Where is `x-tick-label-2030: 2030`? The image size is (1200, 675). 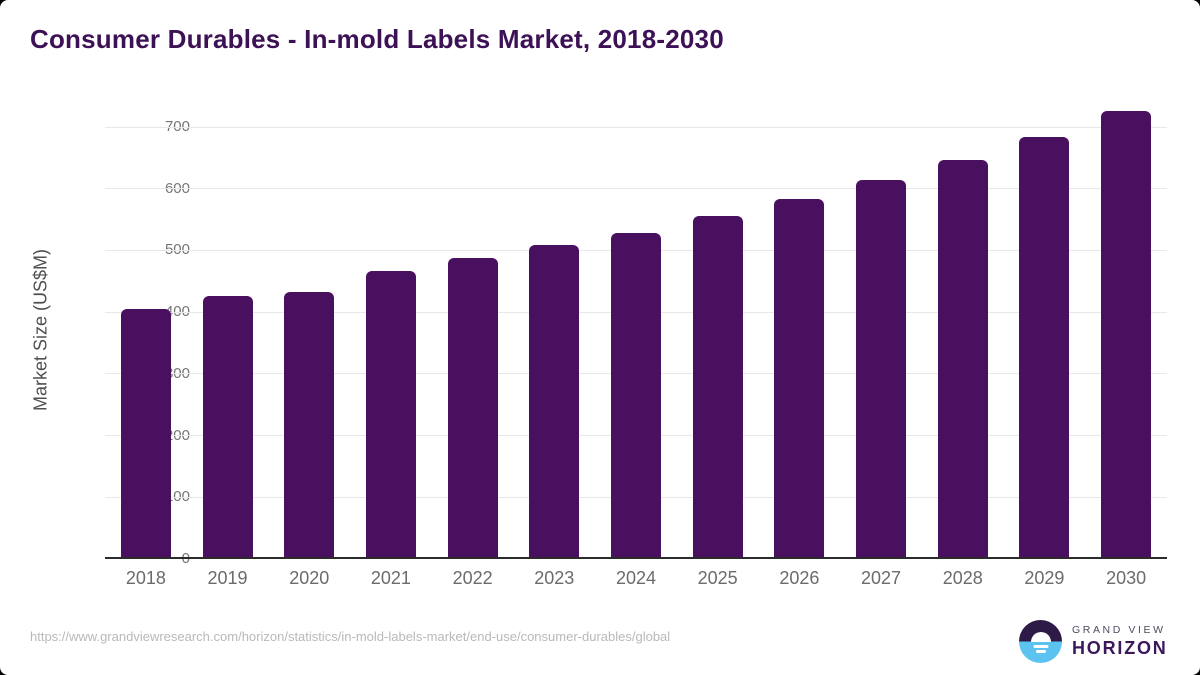
x-tick-label-2030: 2030 is located at coordinates (1126, 578).